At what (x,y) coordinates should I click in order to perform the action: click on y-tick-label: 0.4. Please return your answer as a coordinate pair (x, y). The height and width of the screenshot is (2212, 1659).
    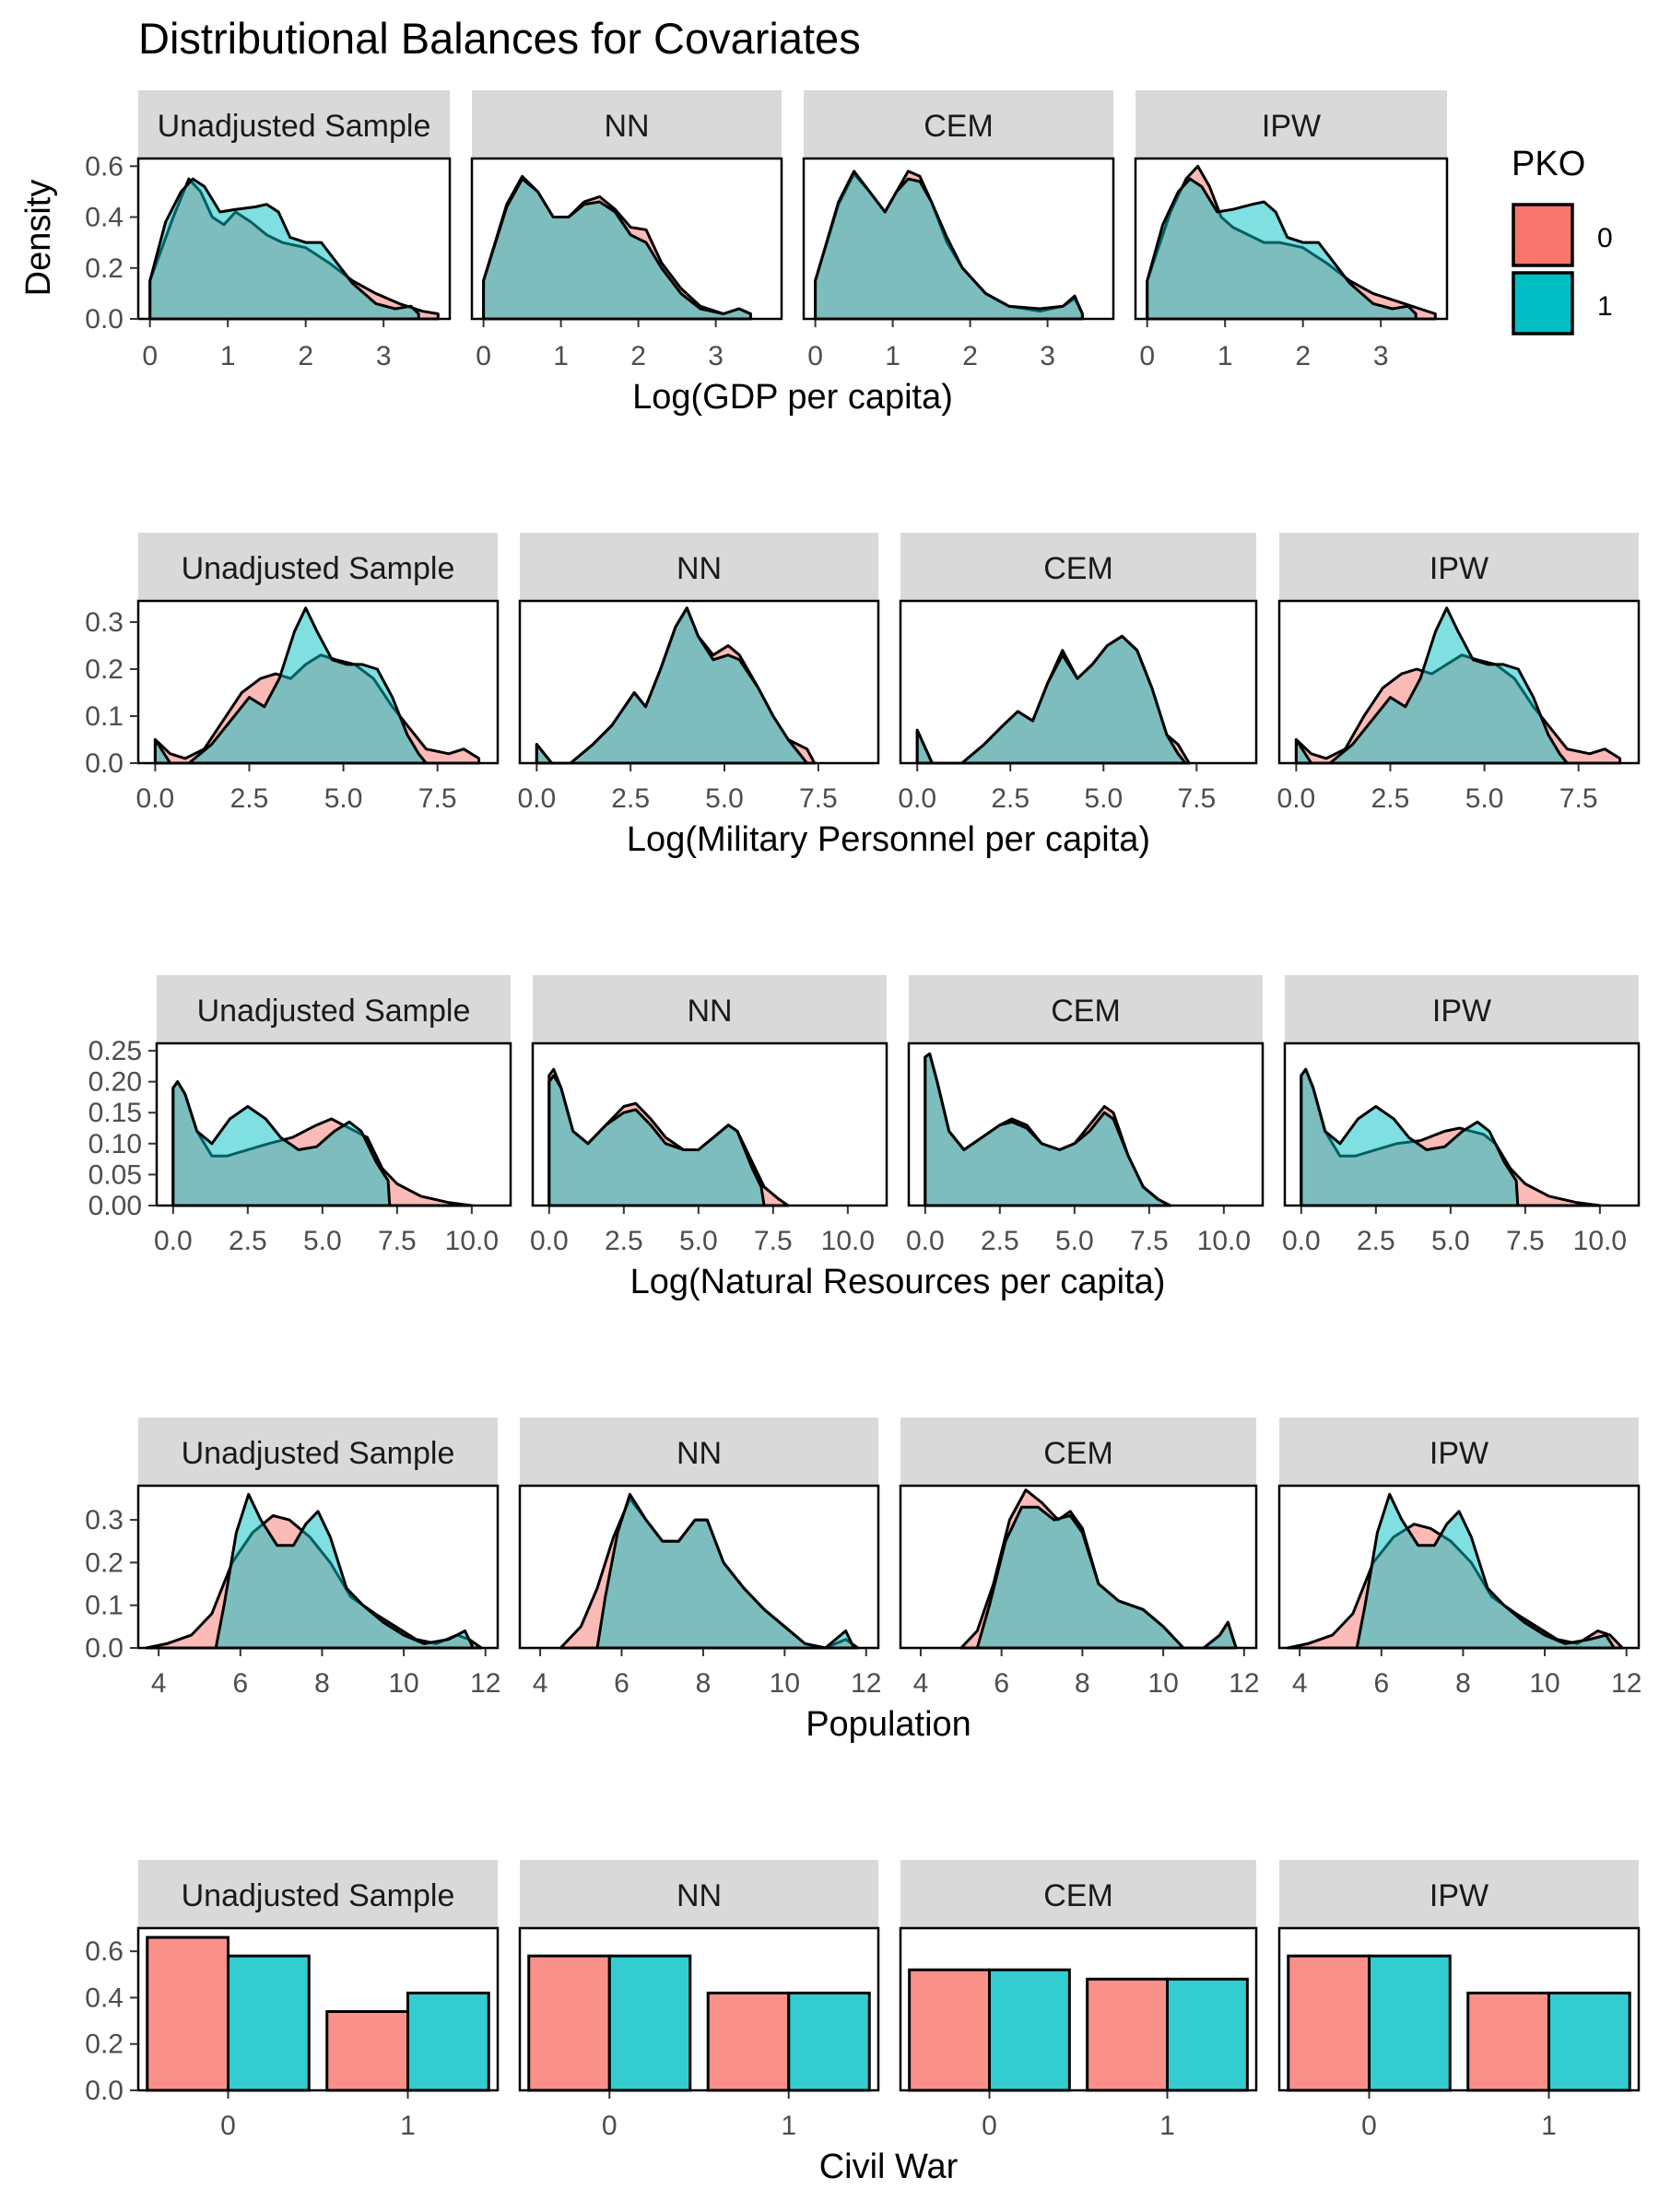
    Looking at the image, I should click on (104, 218).